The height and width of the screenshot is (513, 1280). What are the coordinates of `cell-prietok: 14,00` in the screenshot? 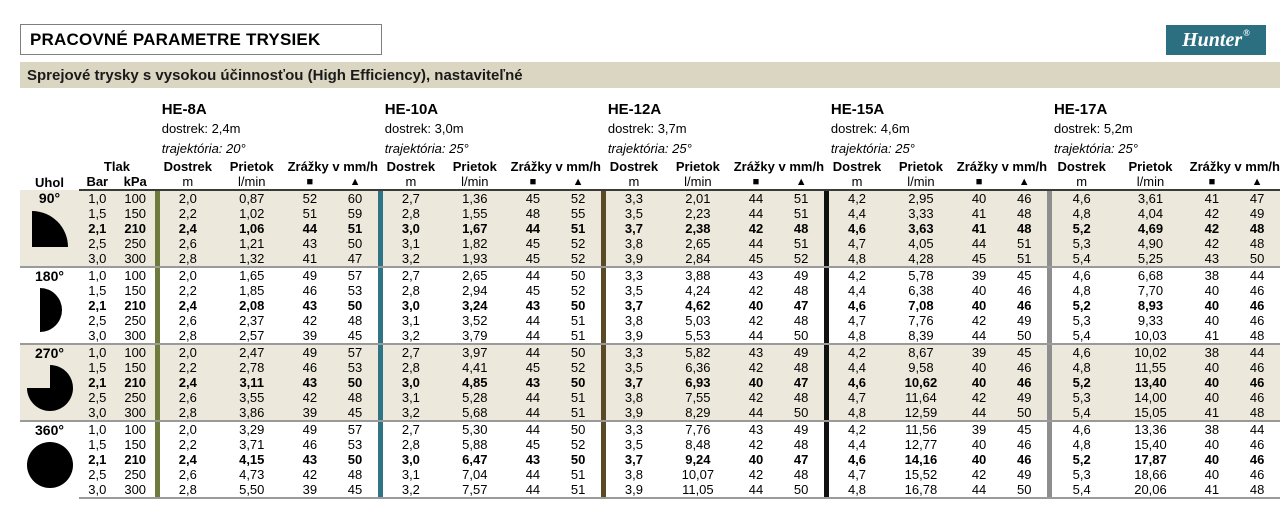 It's located at (1150, 397).